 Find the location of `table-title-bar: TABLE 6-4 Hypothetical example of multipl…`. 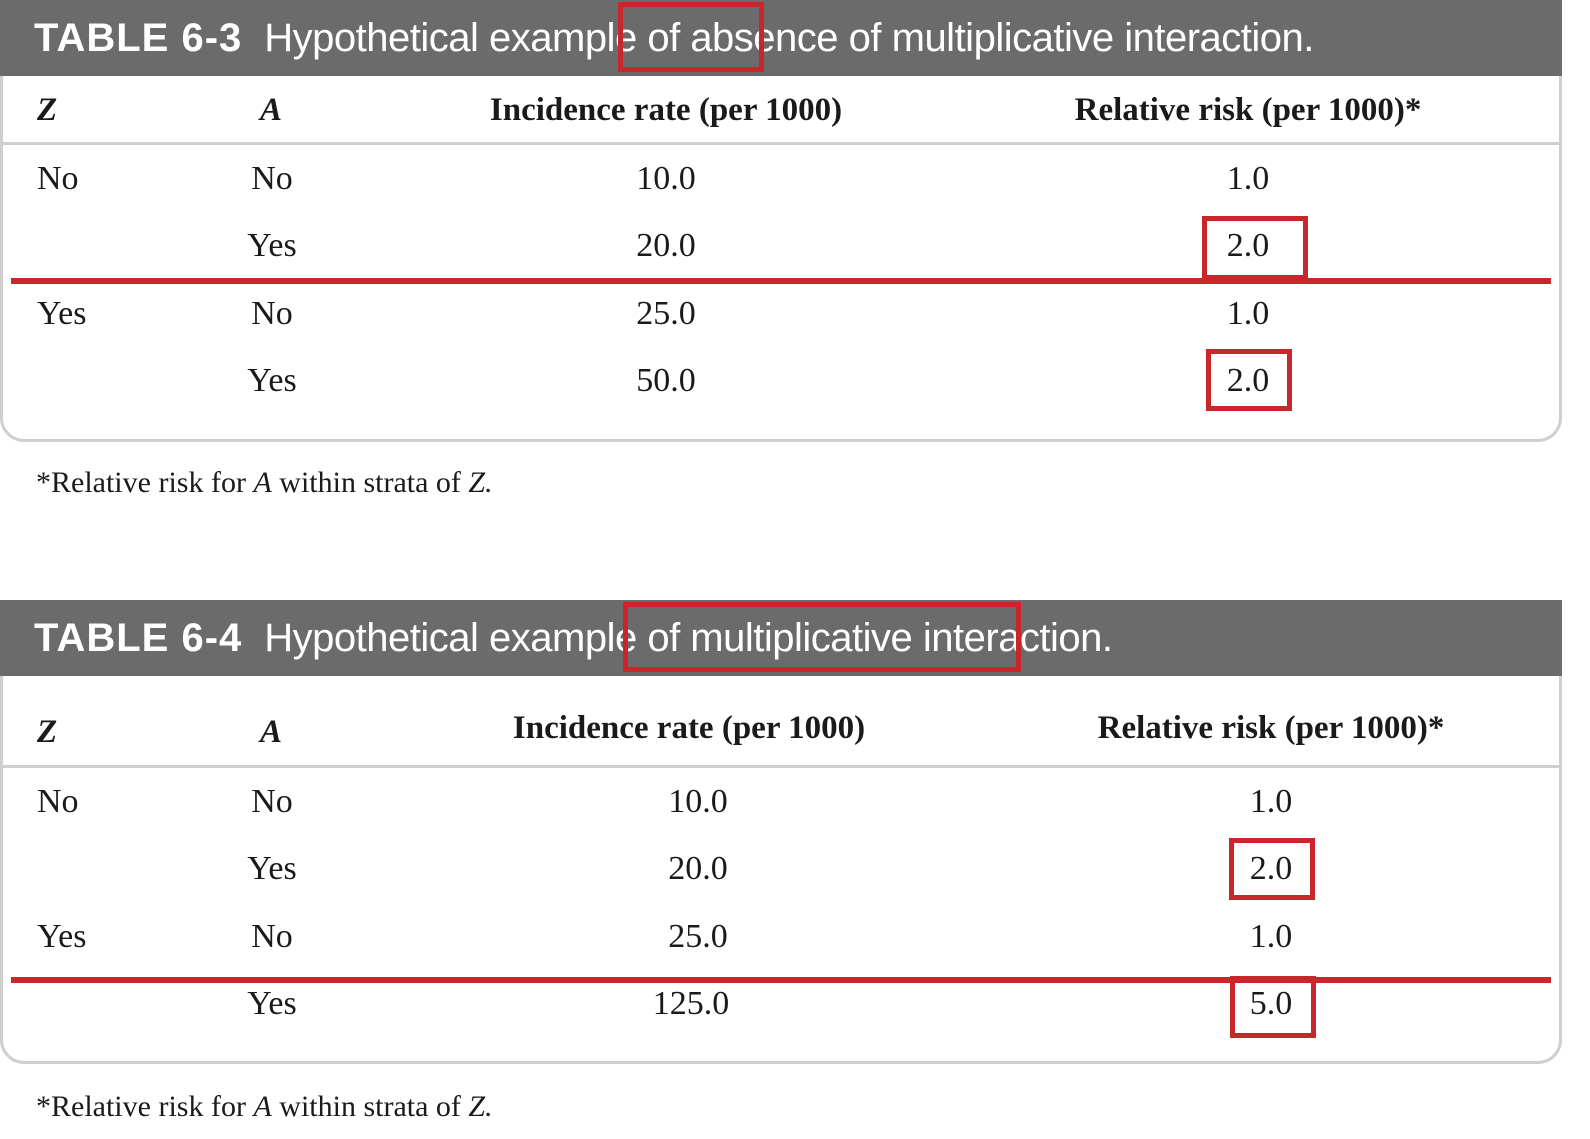

table-title-bar: TABLE 6-4 Hypothetical example of multipl… is located at coordinates (781, 638).